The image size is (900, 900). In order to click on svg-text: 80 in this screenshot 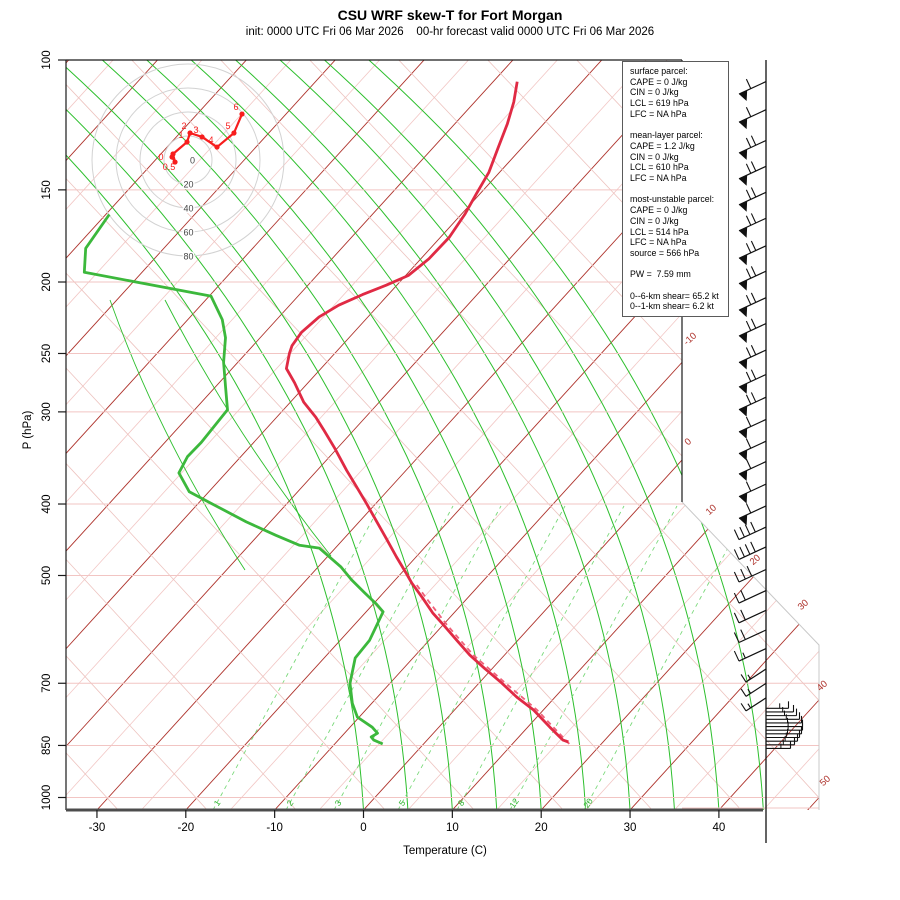, I will do `click(188, 257)`.